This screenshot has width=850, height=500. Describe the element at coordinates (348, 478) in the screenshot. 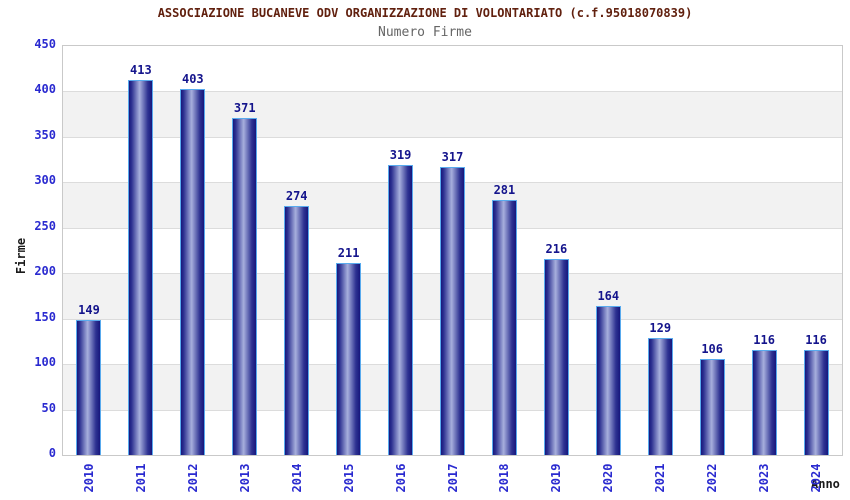

I see `x-axis-tick-label: 2015` at that location.